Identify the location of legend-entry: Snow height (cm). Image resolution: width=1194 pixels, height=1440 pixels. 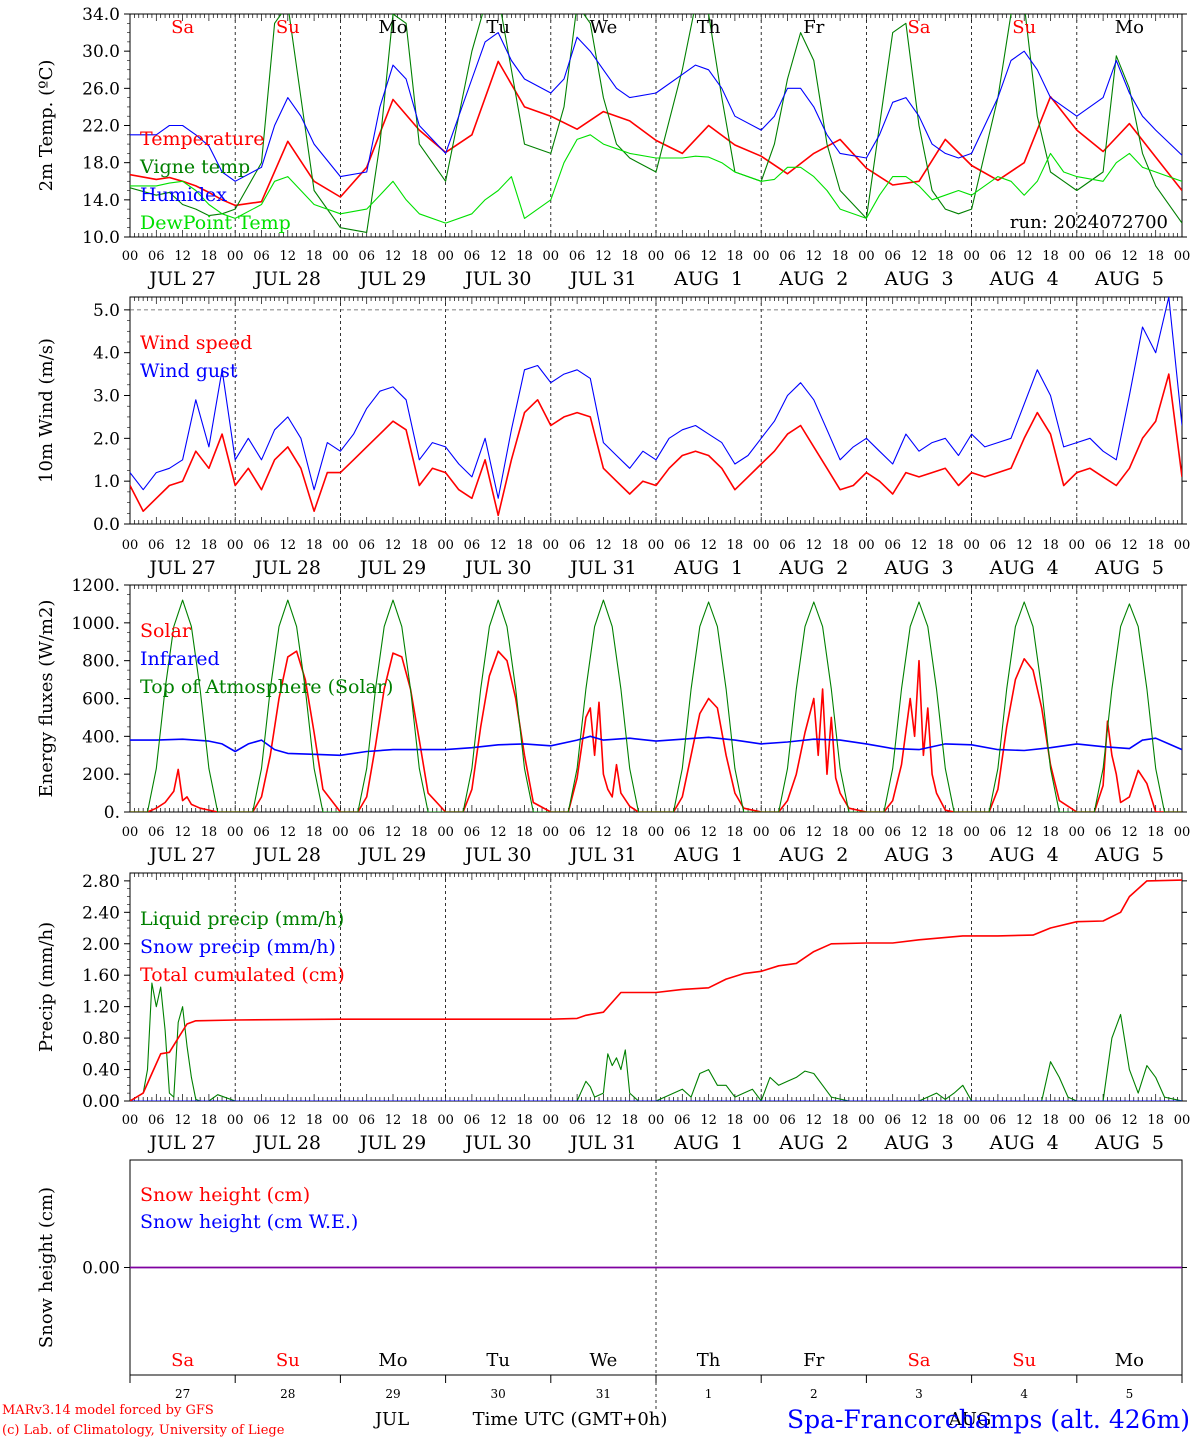
(225, 1195).